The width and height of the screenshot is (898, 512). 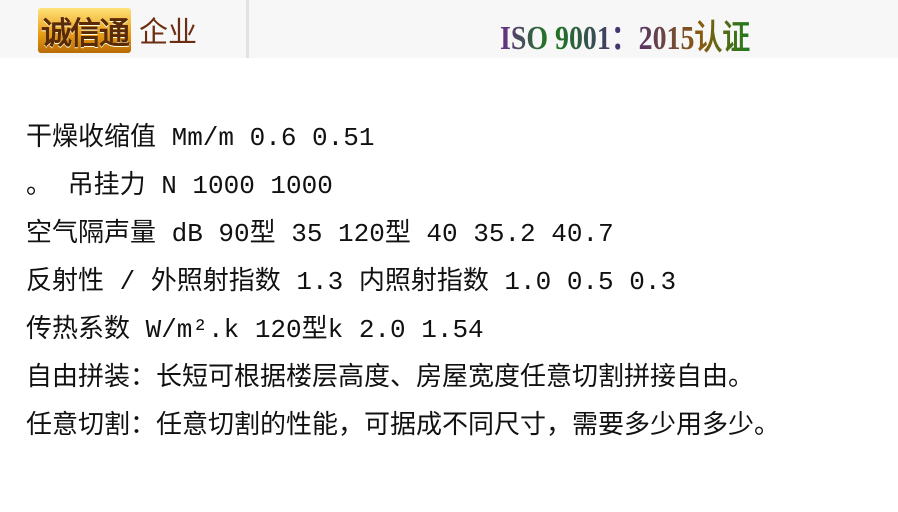 What do you see at coordinates (84, 30) in the screenshot?
I see `logo-mark: 诚信通` at bounding box center [84, 30].